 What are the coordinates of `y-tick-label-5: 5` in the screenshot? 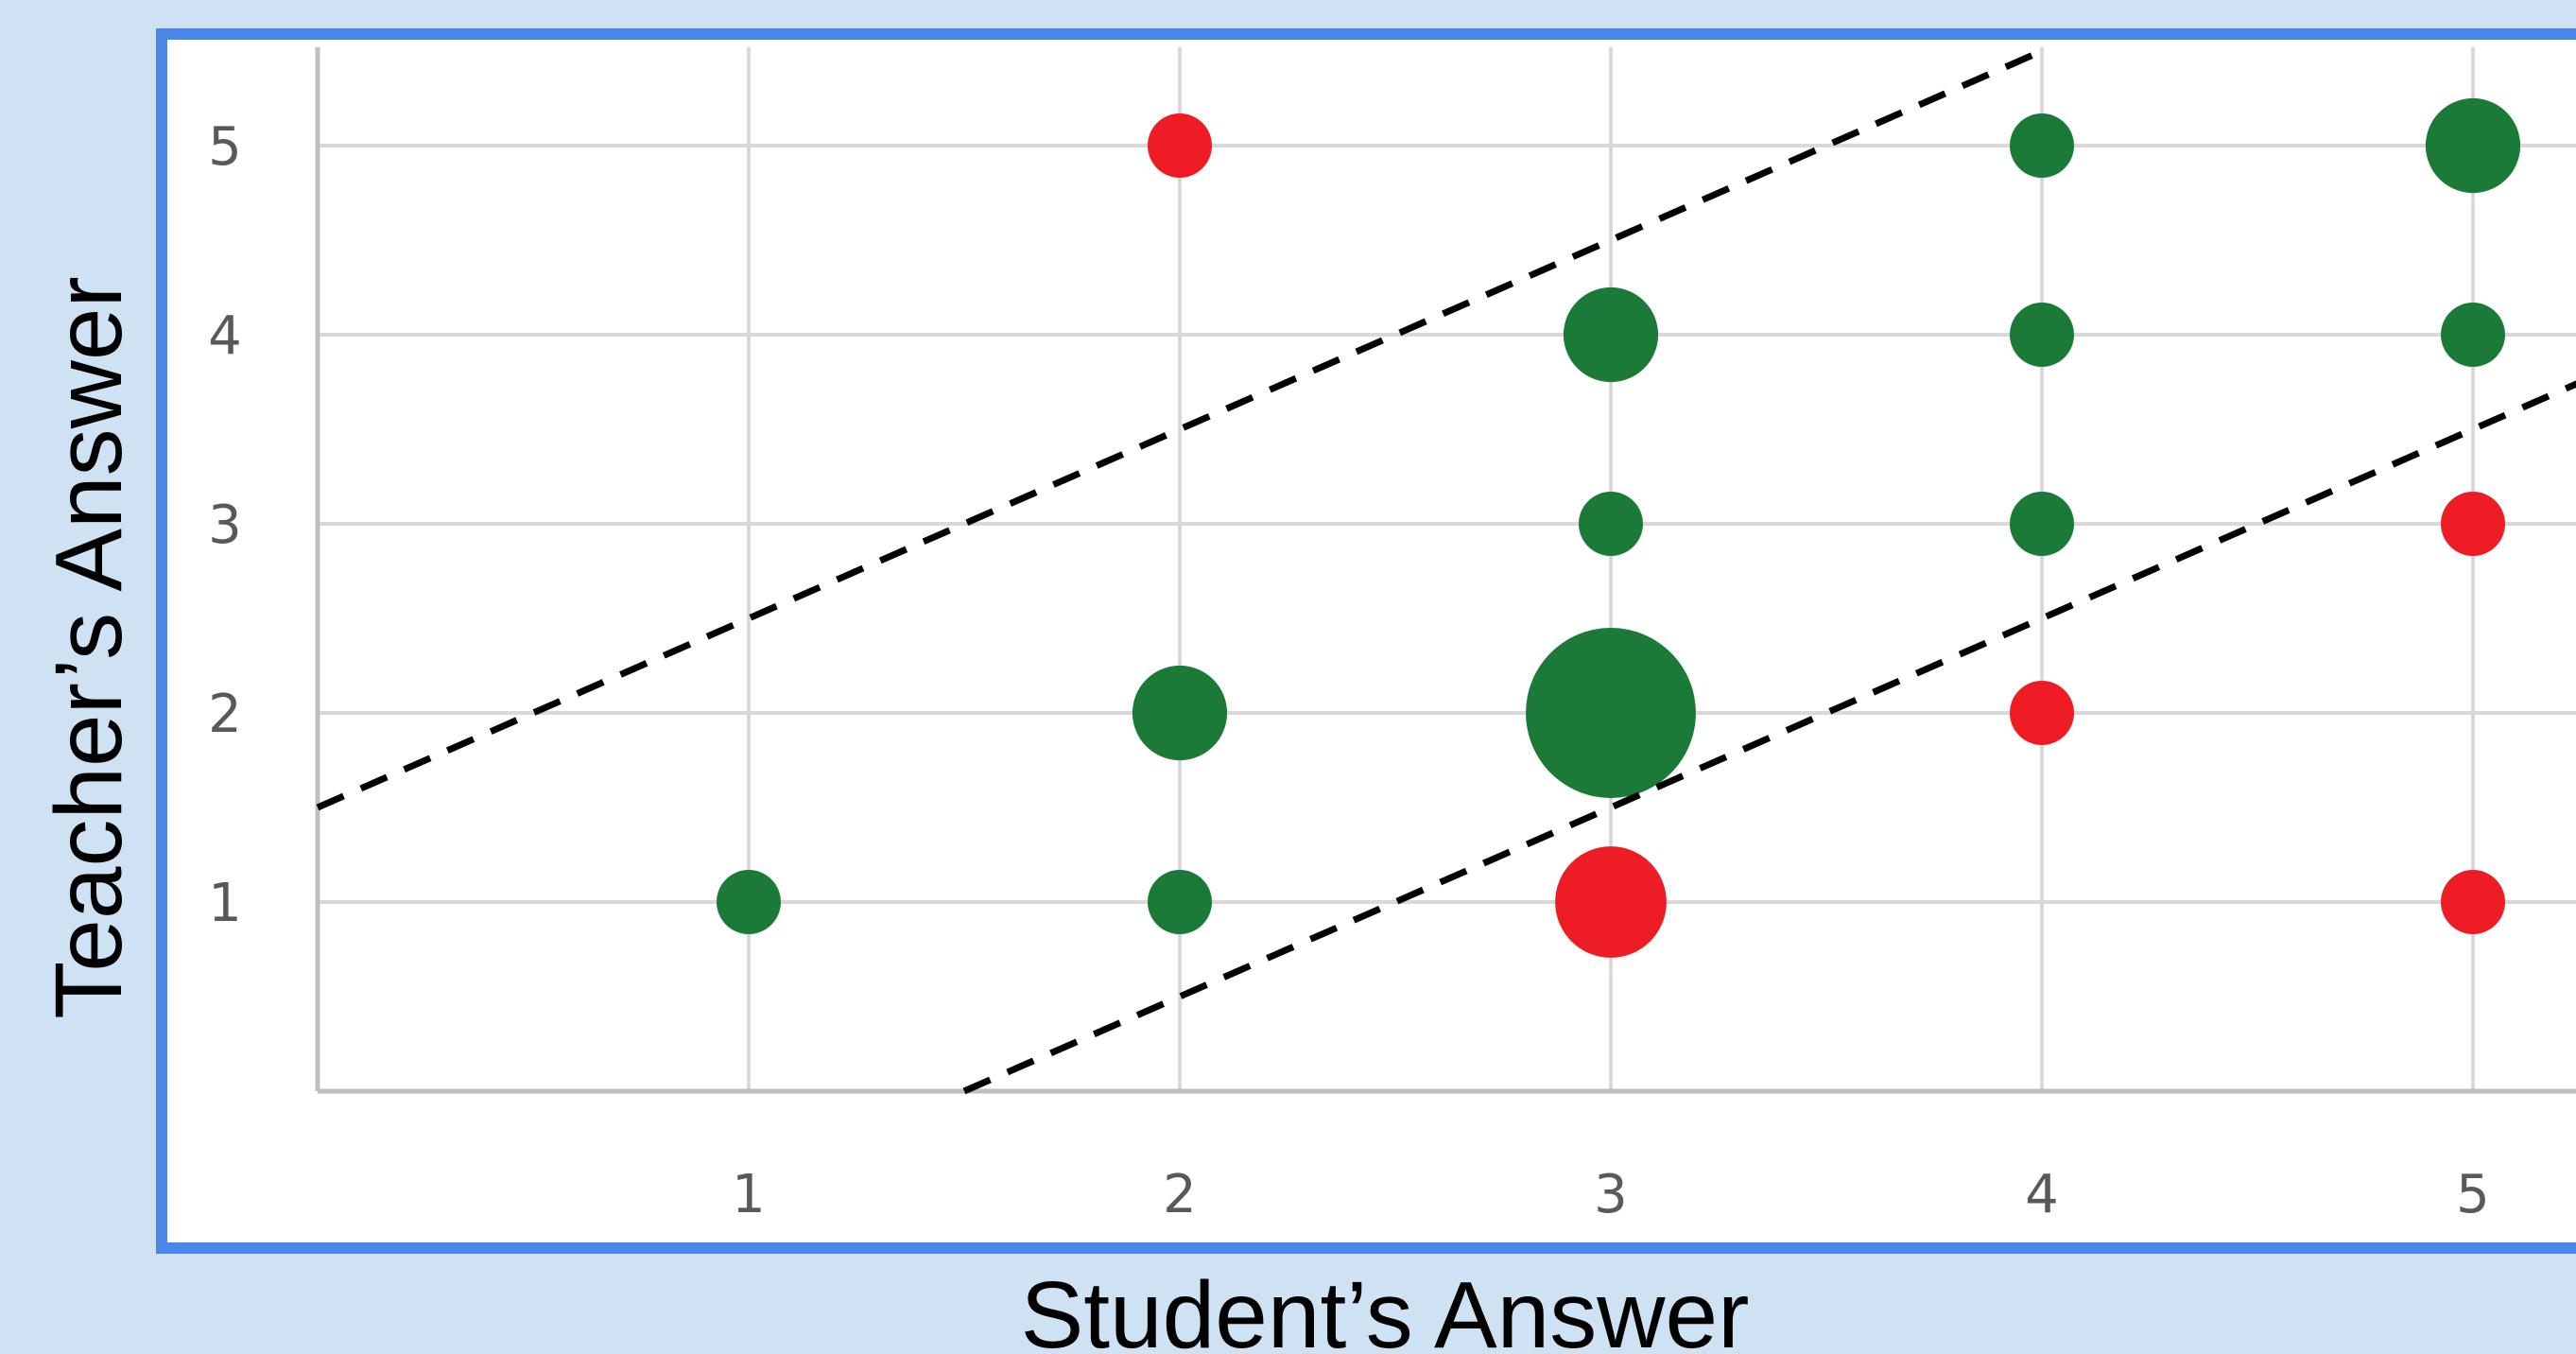 It's located at (225, 147).